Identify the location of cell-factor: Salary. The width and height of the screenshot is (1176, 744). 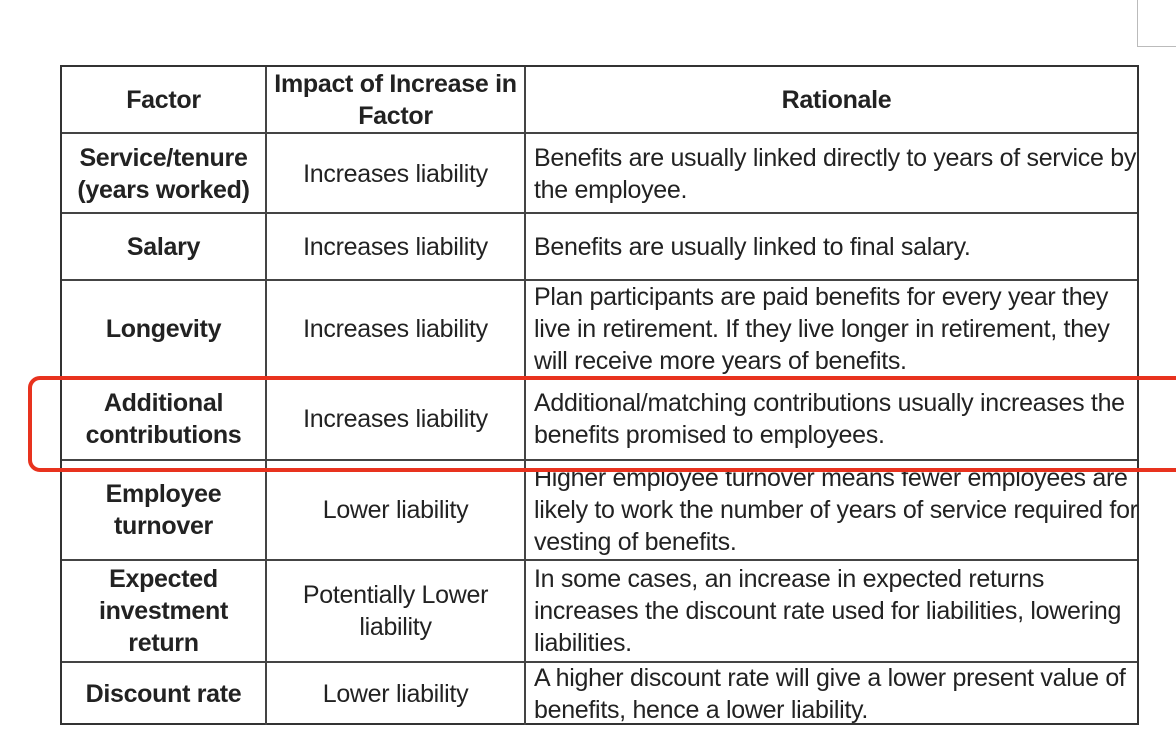
(163, 246).